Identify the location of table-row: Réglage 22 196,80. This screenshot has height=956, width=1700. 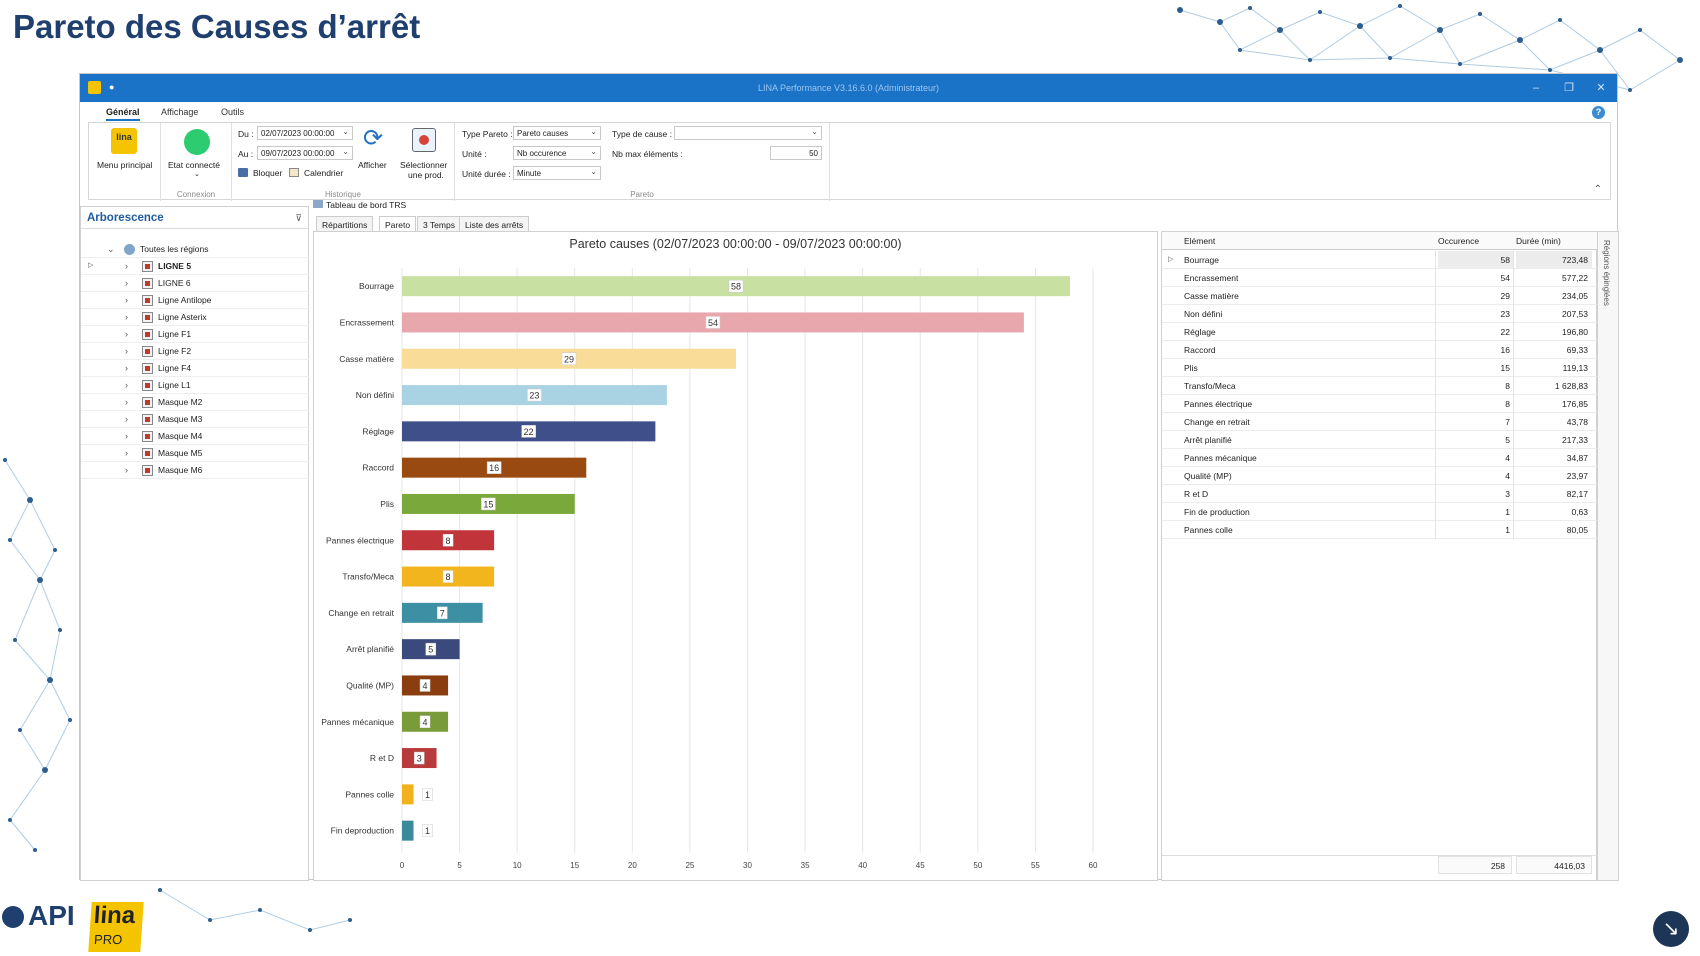
(1380, 332).